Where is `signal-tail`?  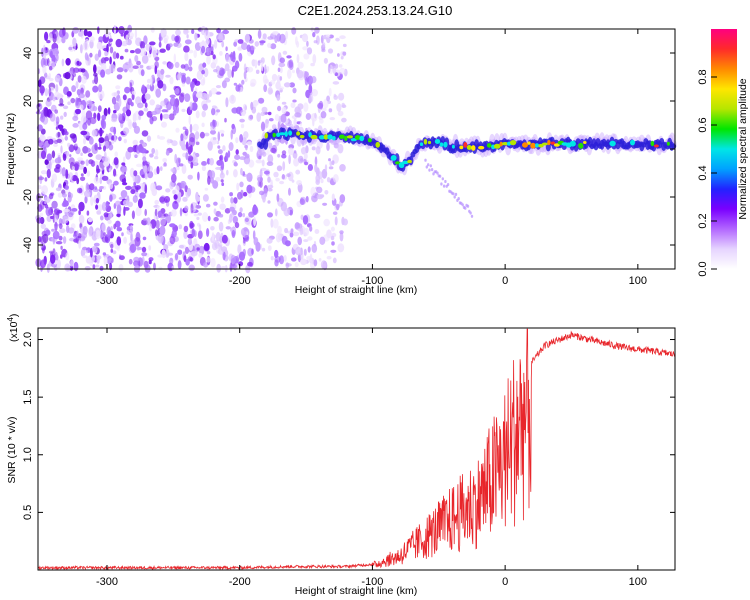
signal-tail is located at coordinates (448, 185).